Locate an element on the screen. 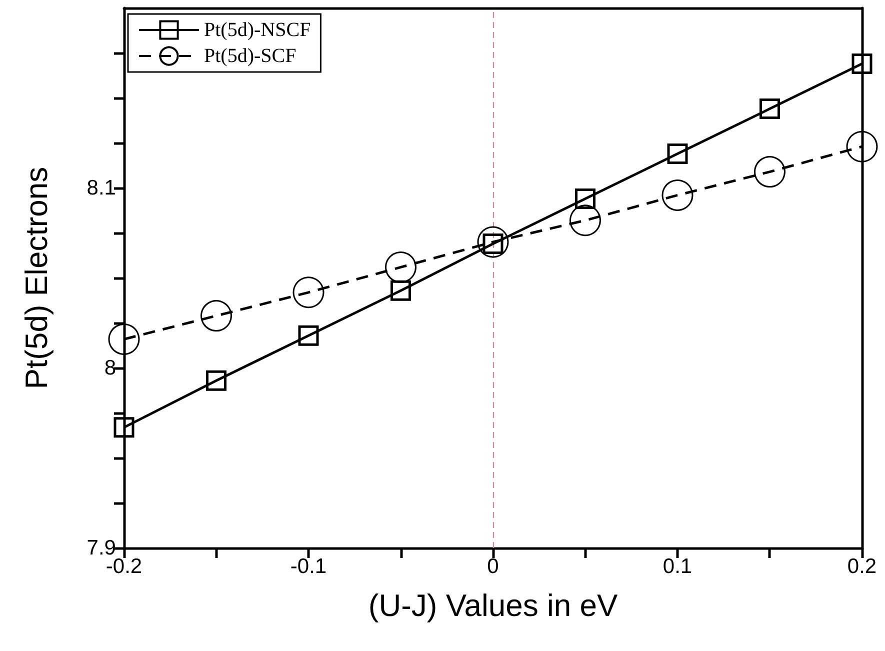 This screenshot has height=651, width=885. legend-label: Pt(5d)-SCF is located at coordinates (250, 56).